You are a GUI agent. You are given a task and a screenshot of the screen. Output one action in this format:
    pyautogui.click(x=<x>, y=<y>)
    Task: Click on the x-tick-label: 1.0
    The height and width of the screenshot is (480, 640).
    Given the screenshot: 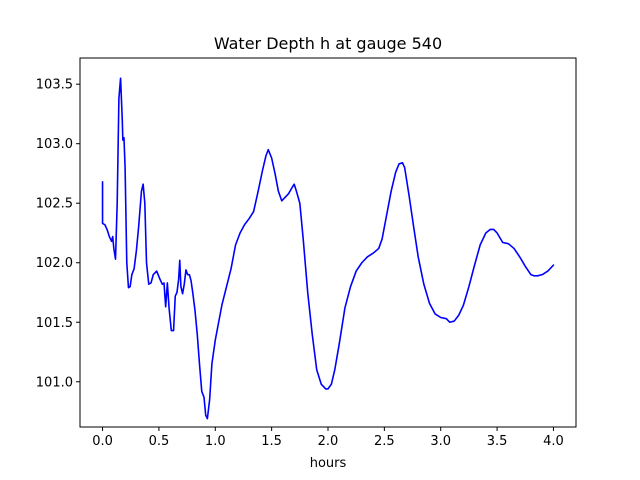 What is the action you would take?
    pyautogui.click(x=215, y=441)
    